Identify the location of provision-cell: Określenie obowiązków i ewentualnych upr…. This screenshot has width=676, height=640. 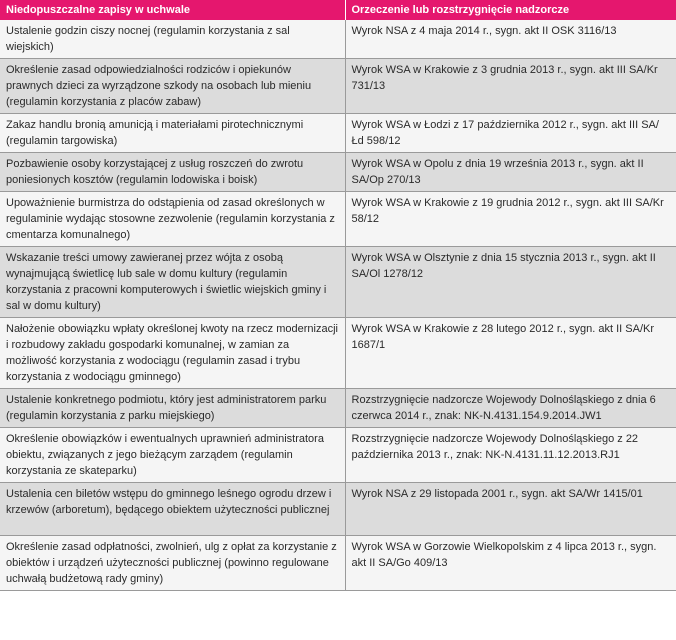
(173, 455).